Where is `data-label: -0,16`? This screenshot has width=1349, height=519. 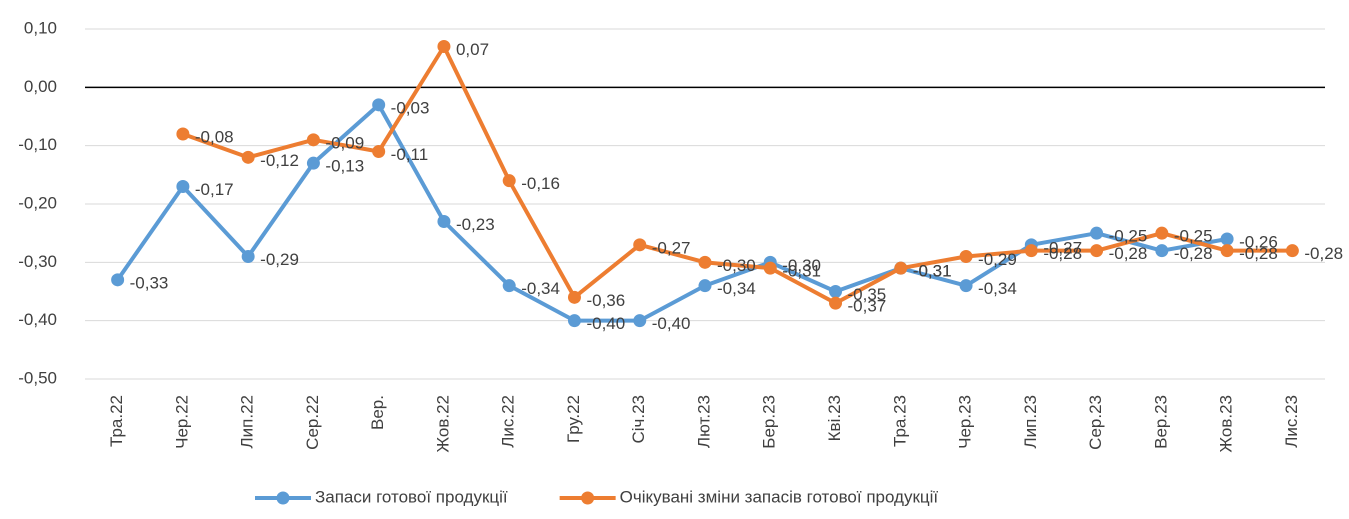
data-label: -0,16 is located at coordinates (540, 183).